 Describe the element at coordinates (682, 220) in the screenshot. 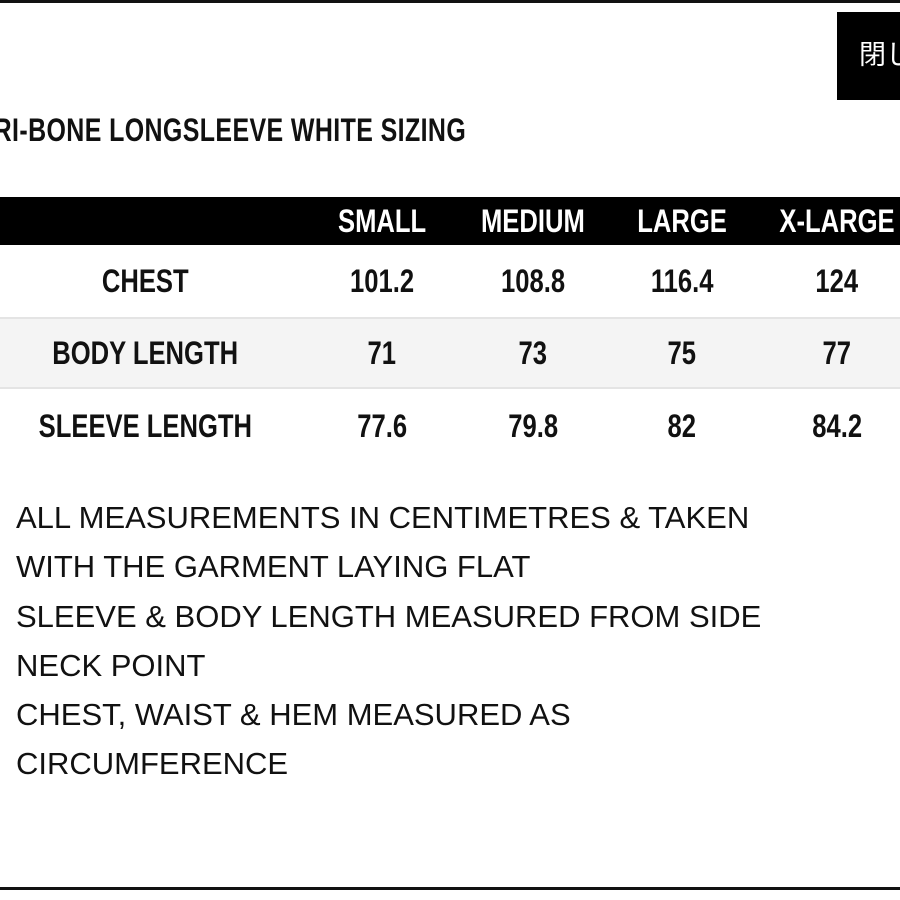

I see `column-header-large: LARGE` at that location.